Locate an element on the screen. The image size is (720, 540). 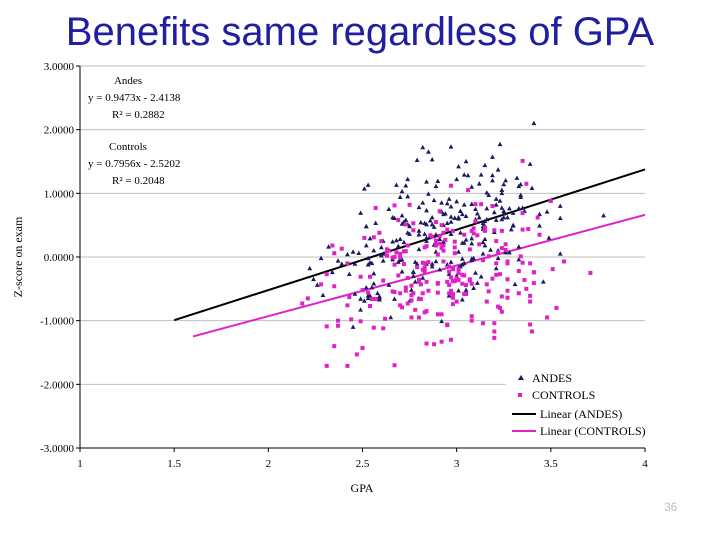
x-tick-label: 1.5 is located at coordinates (174, 464).